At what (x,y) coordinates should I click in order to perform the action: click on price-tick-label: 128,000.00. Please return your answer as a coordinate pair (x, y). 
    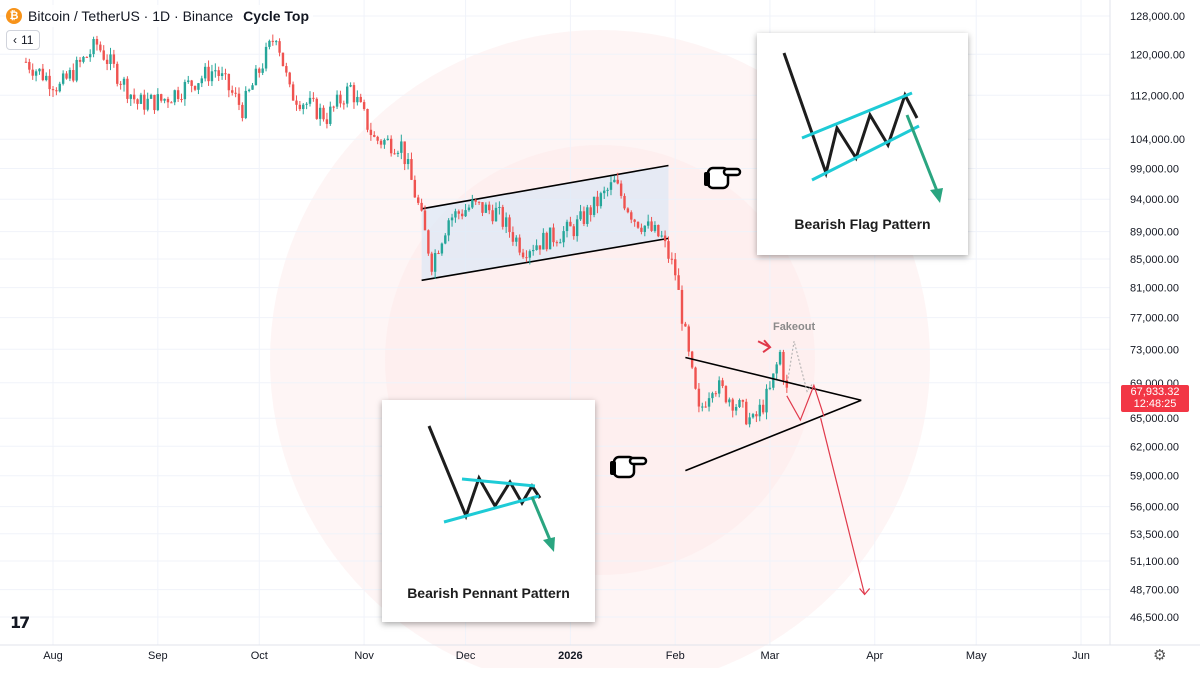
    Looking at the image, I should click on (1157, 17).